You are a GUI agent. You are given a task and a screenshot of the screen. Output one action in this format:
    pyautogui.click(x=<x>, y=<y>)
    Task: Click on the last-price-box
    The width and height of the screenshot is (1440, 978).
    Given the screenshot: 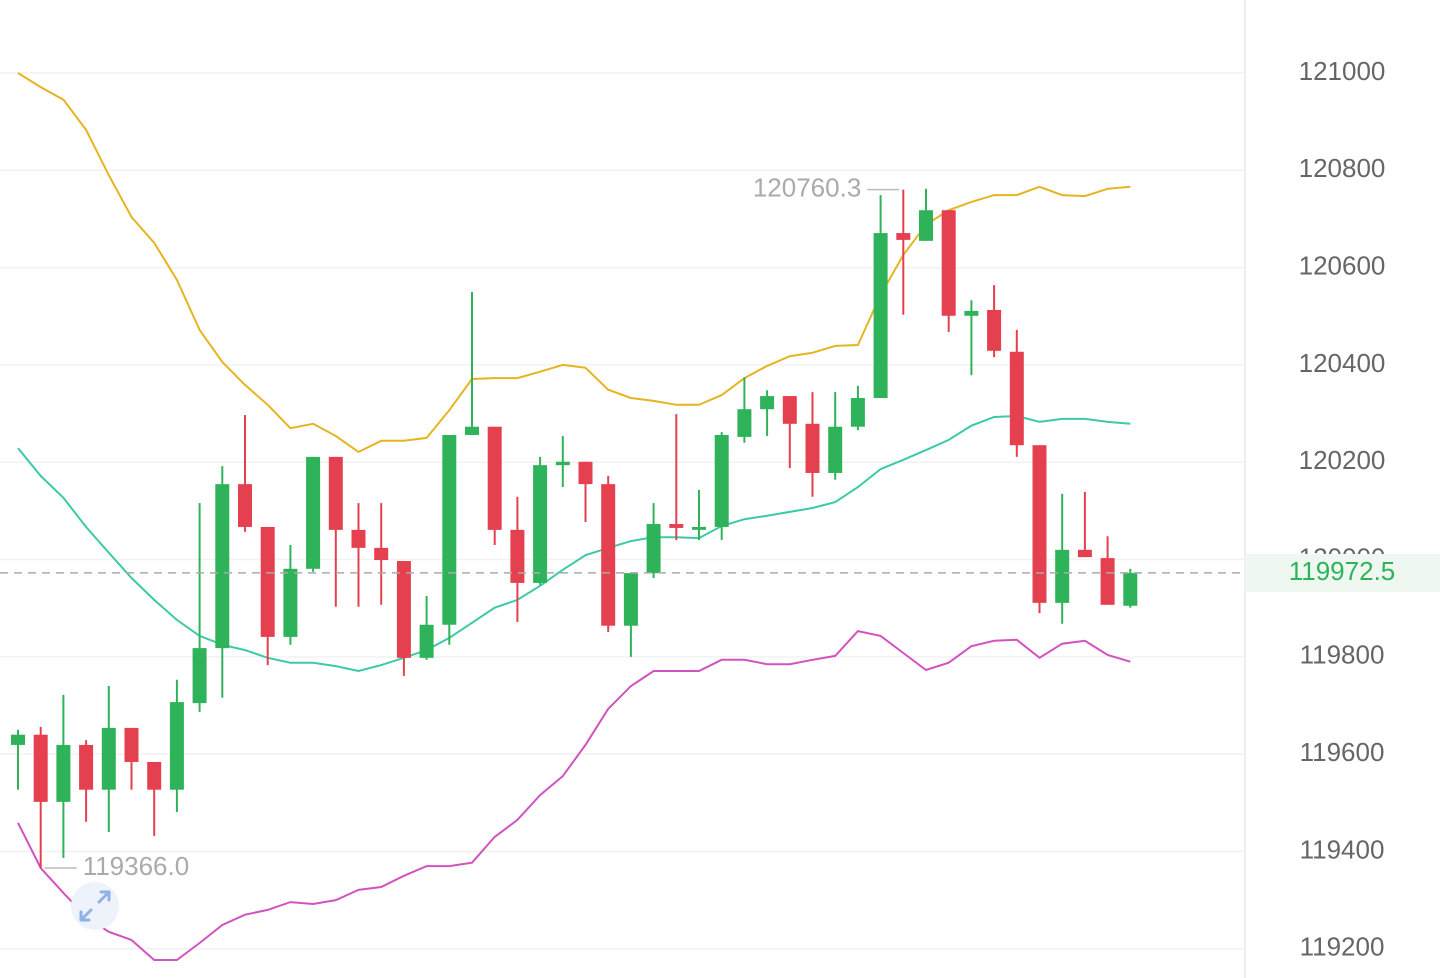 What is the action you would take?
    pyautogui.click(x=1342, y=572)
    